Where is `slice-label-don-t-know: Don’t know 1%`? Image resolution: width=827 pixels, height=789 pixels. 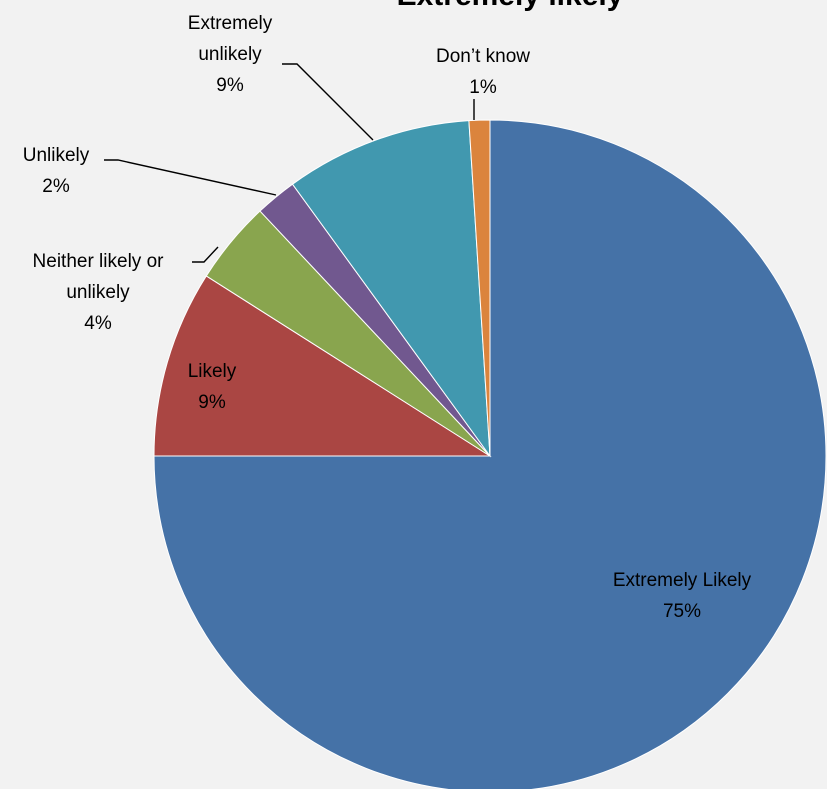 slice-label-don-t-know: Don’t know 1% is located at coordinates (483, 72).